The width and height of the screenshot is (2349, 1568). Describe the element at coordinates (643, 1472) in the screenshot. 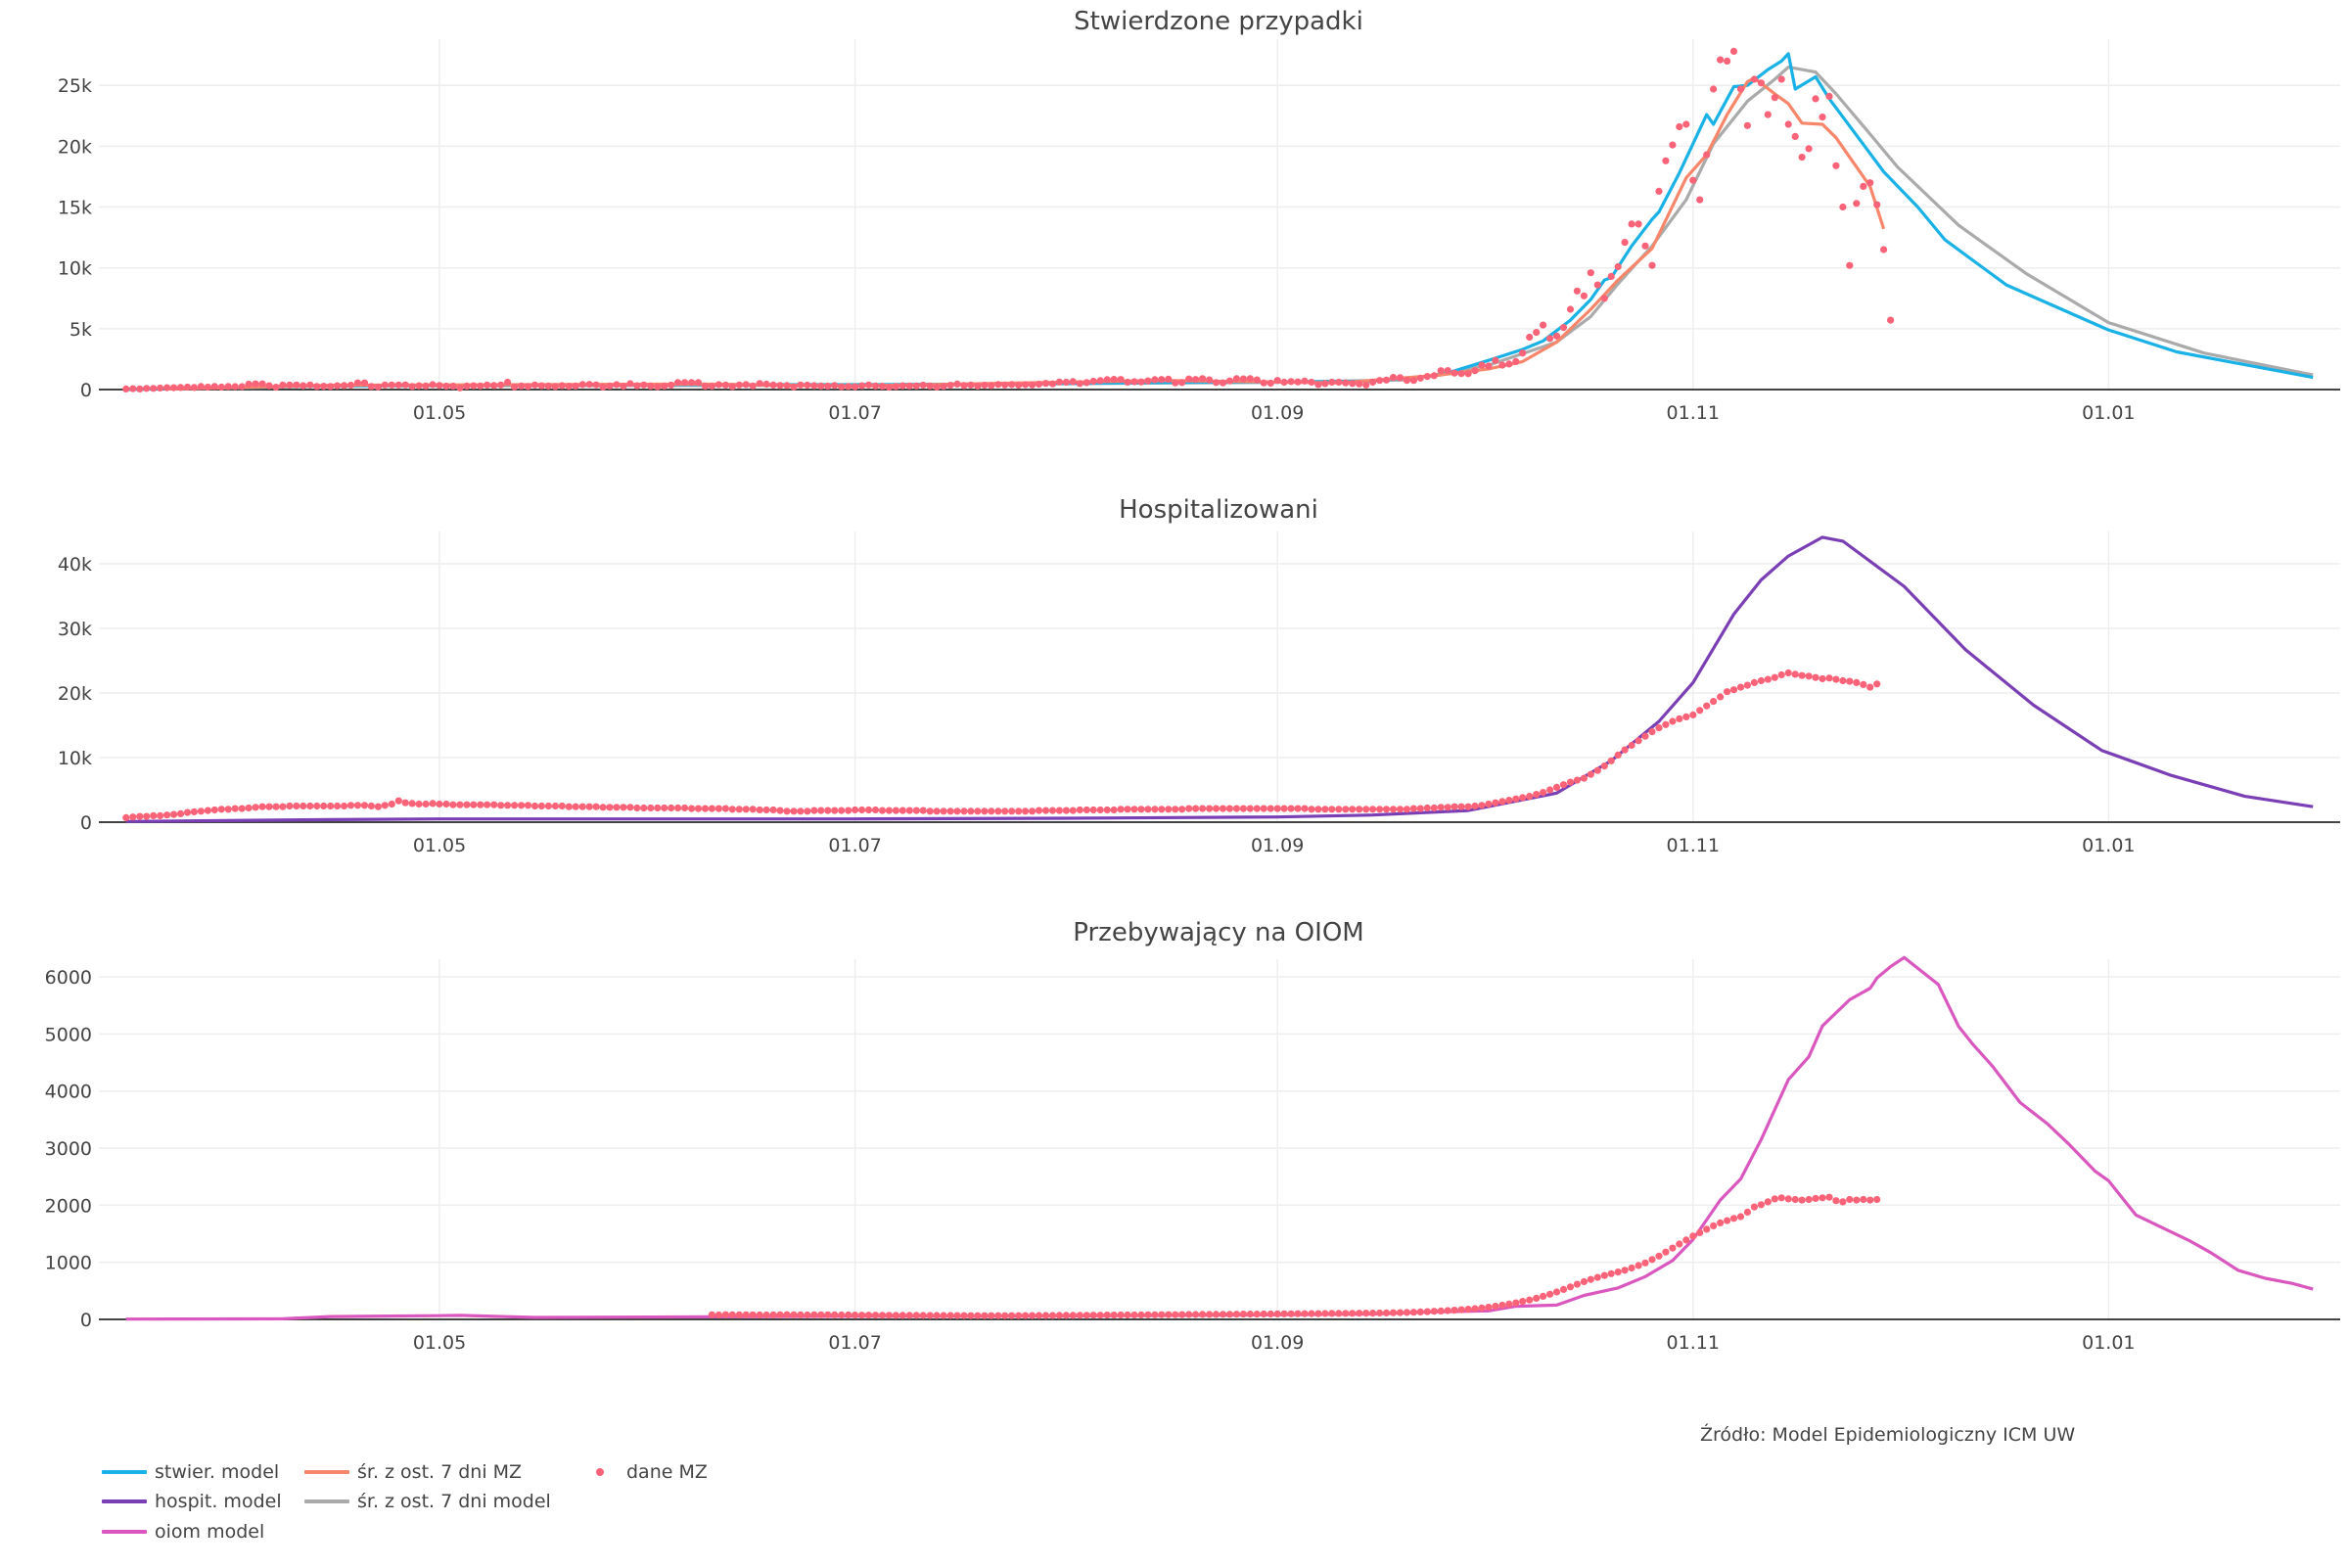

I see `legend-item-dane-mz: dane MZ` at that location.